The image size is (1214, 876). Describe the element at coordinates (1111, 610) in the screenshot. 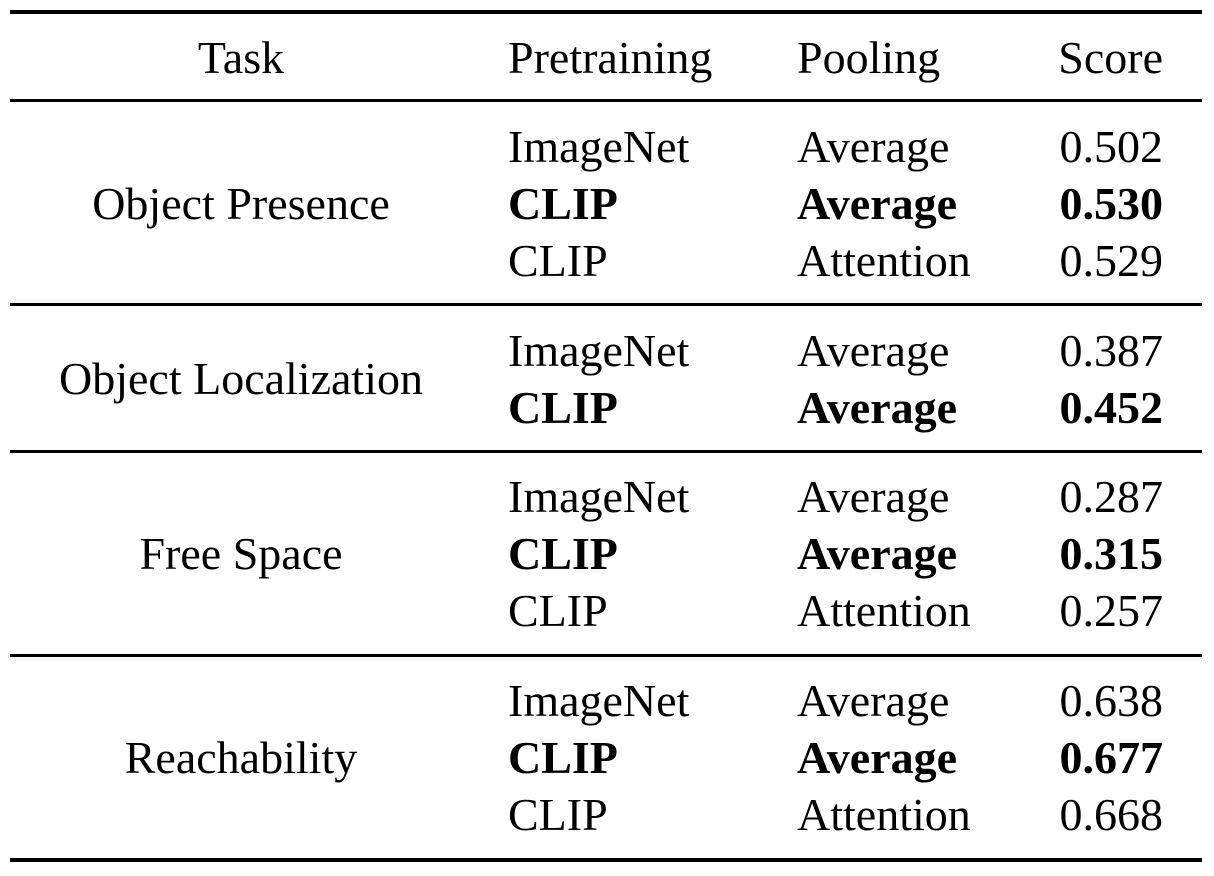

I see `score-cell: 0.257` at that location.